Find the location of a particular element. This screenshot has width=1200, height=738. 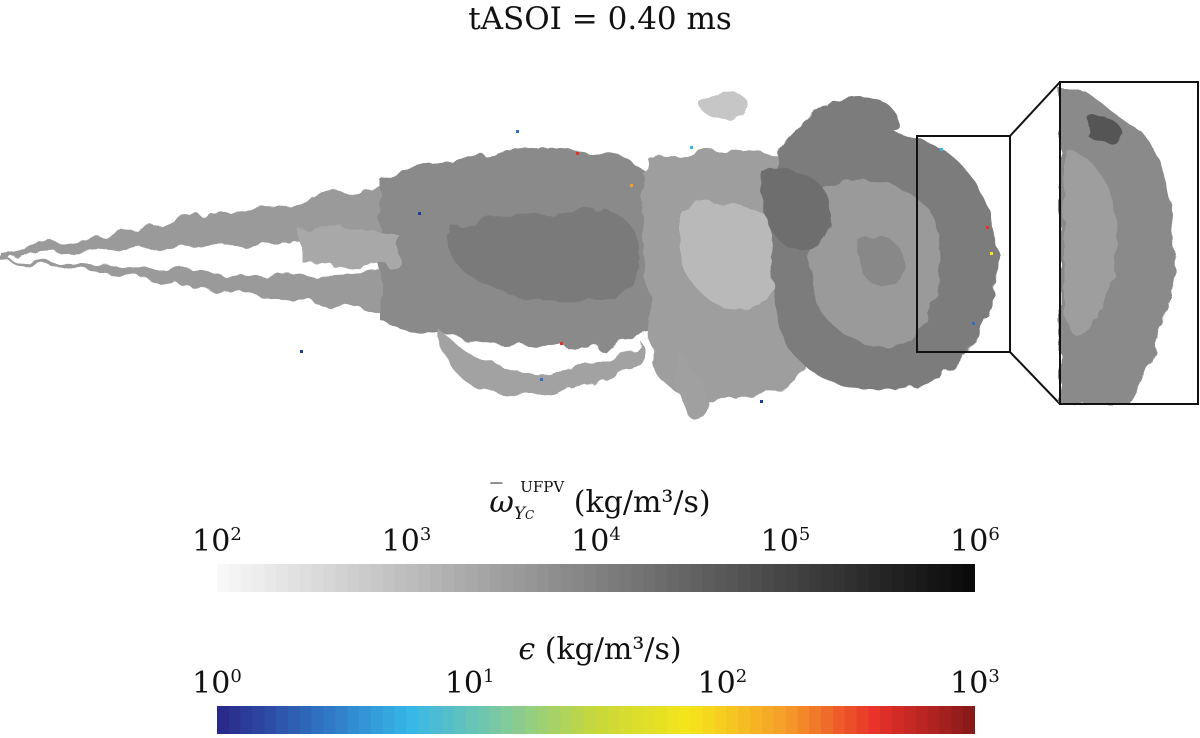

colorbar-tick-label: 100 is located at coordinates (217, 683).